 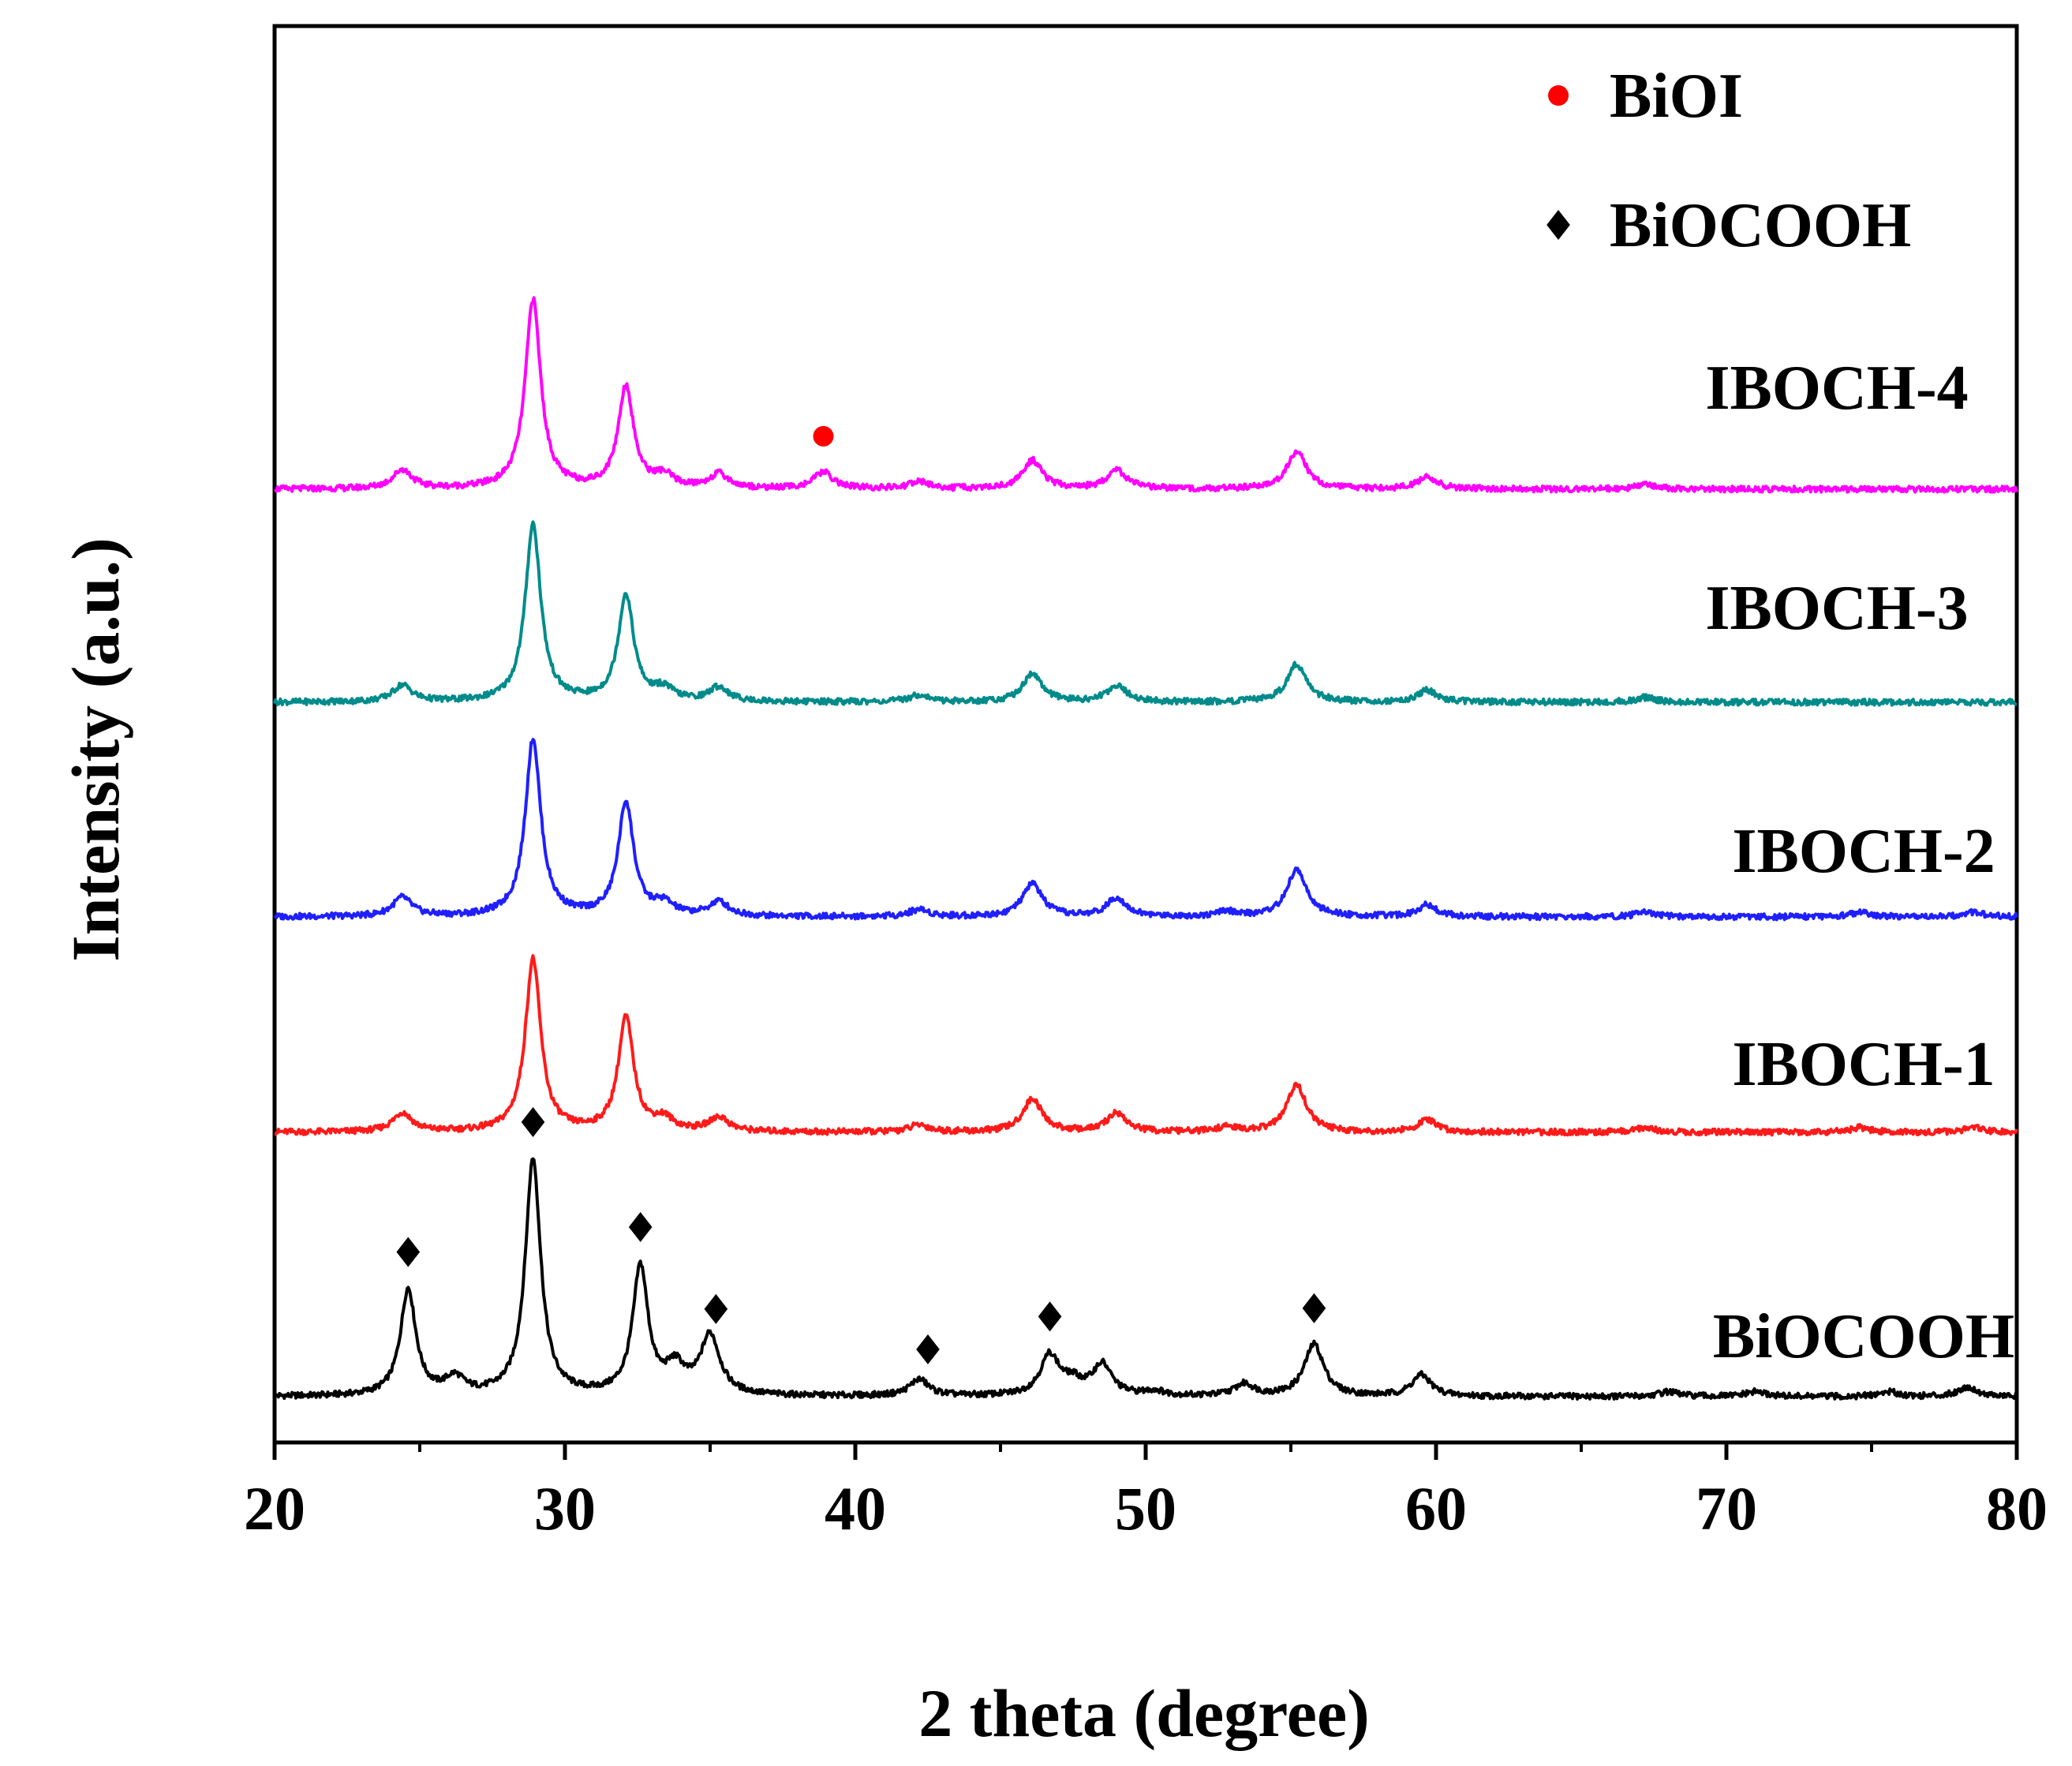 I want to click on x-tick-label: 60, so click(x=1436, y=1508).